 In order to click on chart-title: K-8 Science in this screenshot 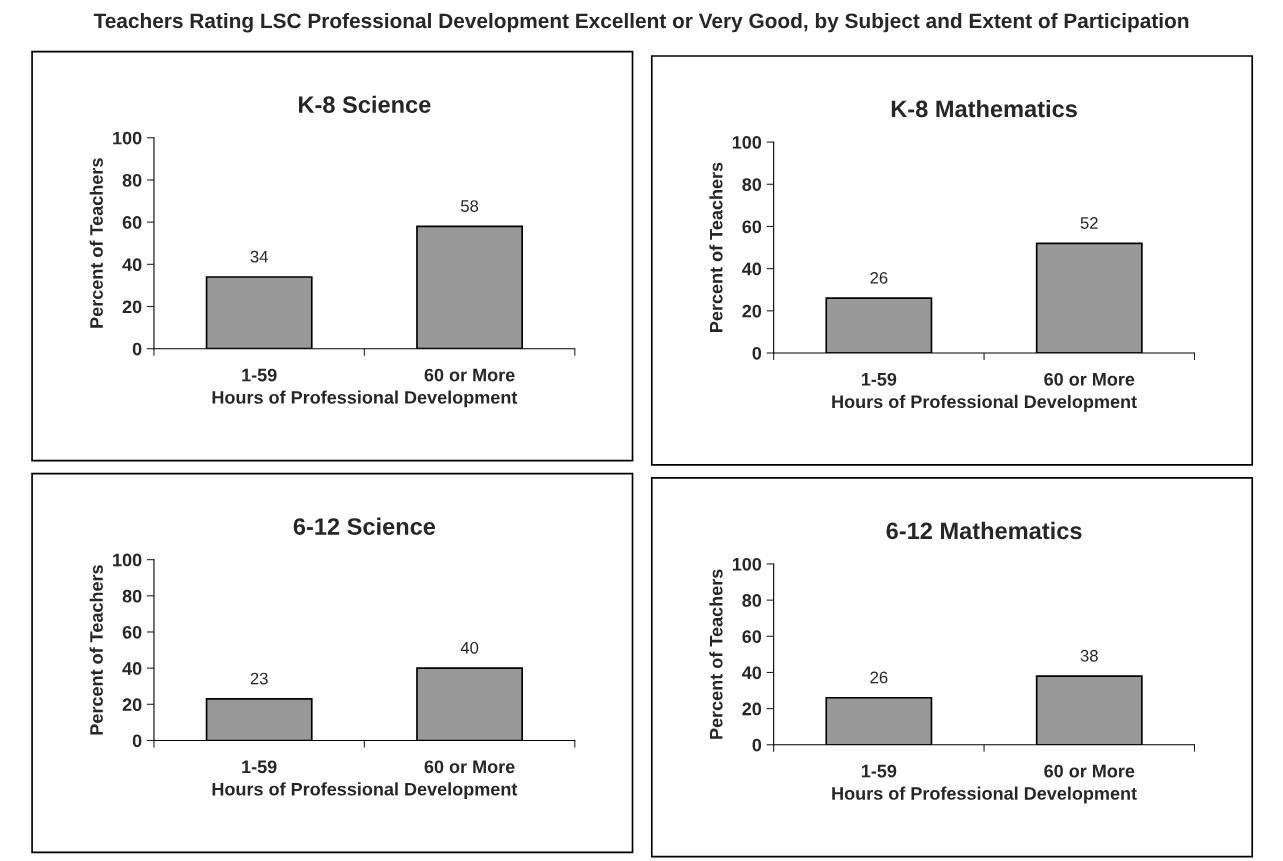, I will do `click(365, 104)`.